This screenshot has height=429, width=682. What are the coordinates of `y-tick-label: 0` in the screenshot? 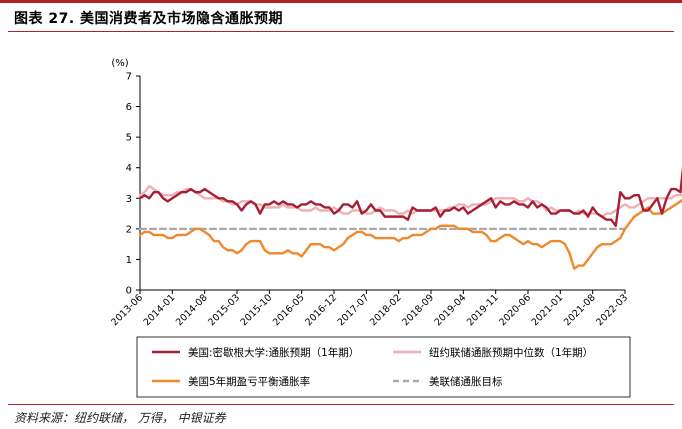 It's located at (129, 291).